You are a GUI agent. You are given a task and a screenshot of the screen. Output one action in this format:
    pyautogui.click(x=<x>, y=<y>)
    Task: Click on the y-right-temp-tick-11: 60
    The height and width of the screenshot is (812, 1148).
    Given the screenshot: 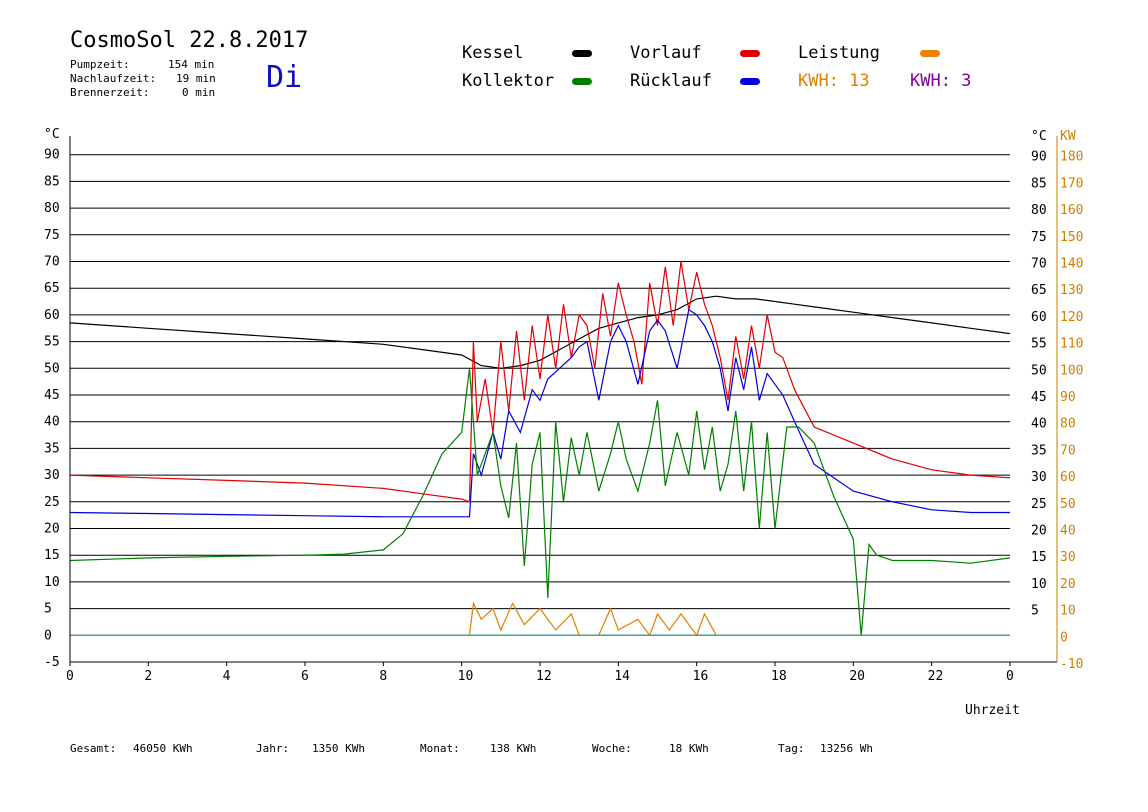 What is the action you would take?
    pyautogui.click(x=1039, y=317)
    